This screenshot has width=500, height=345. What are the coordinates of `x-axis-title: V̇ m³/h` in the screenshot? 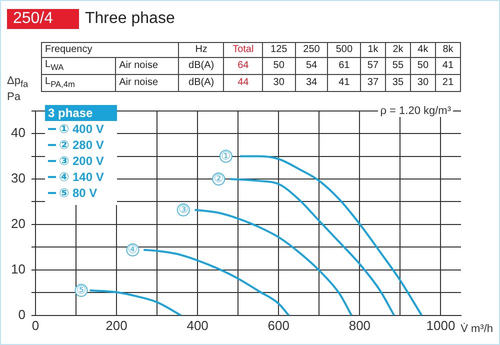 It's located at (476, 329).